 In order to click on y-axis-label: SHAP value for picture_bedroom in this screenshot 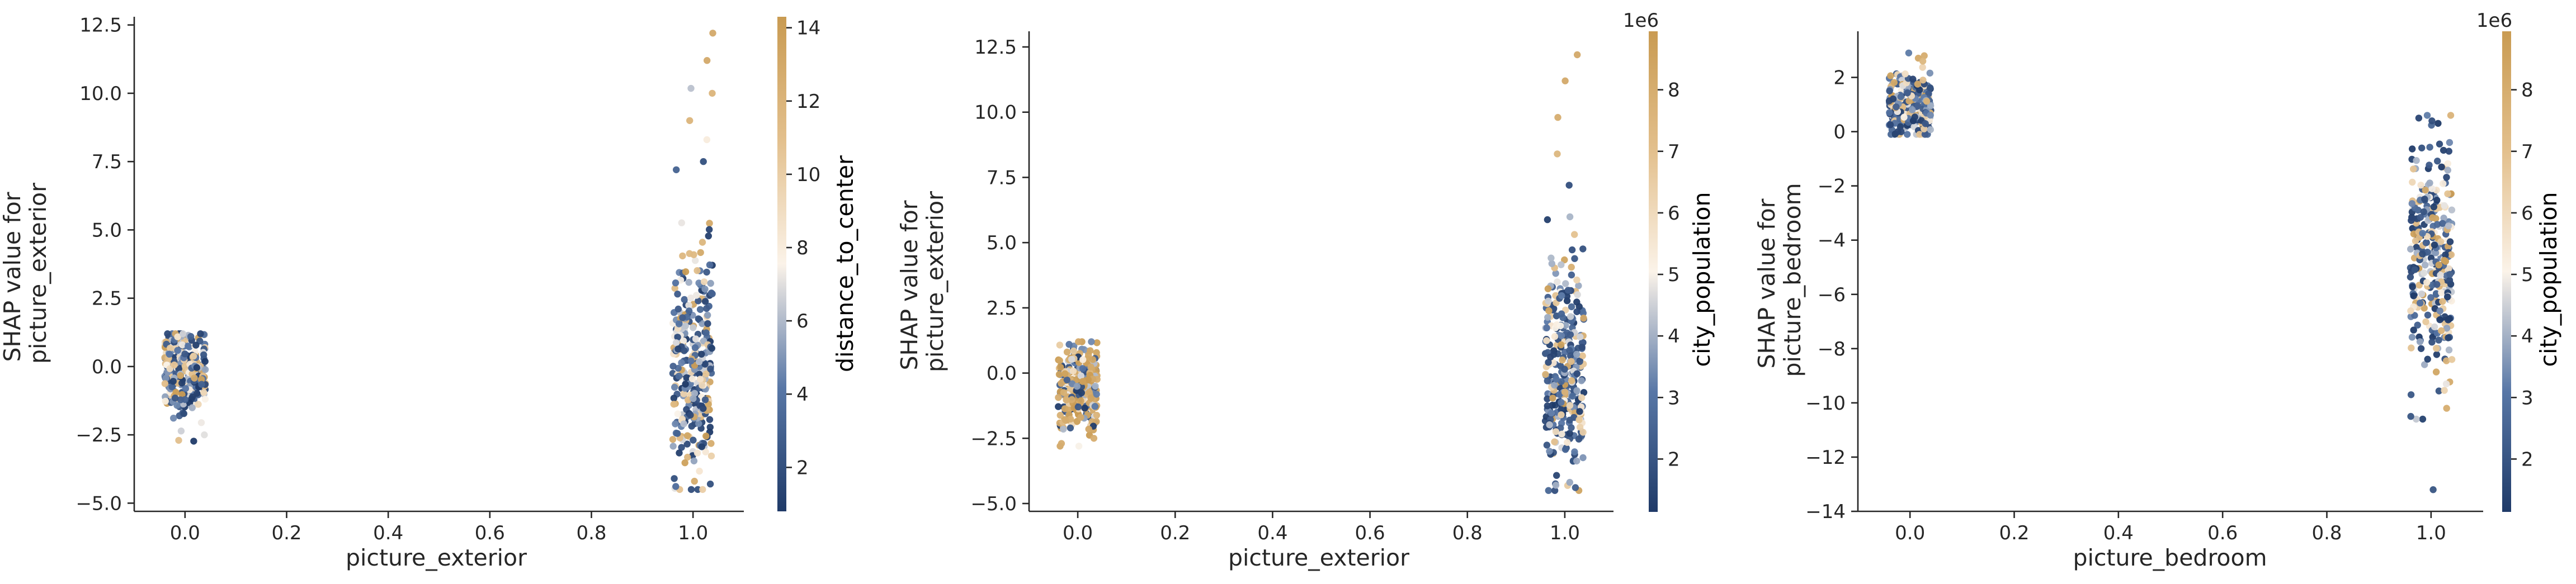, I will do `click(1779, 280)`.